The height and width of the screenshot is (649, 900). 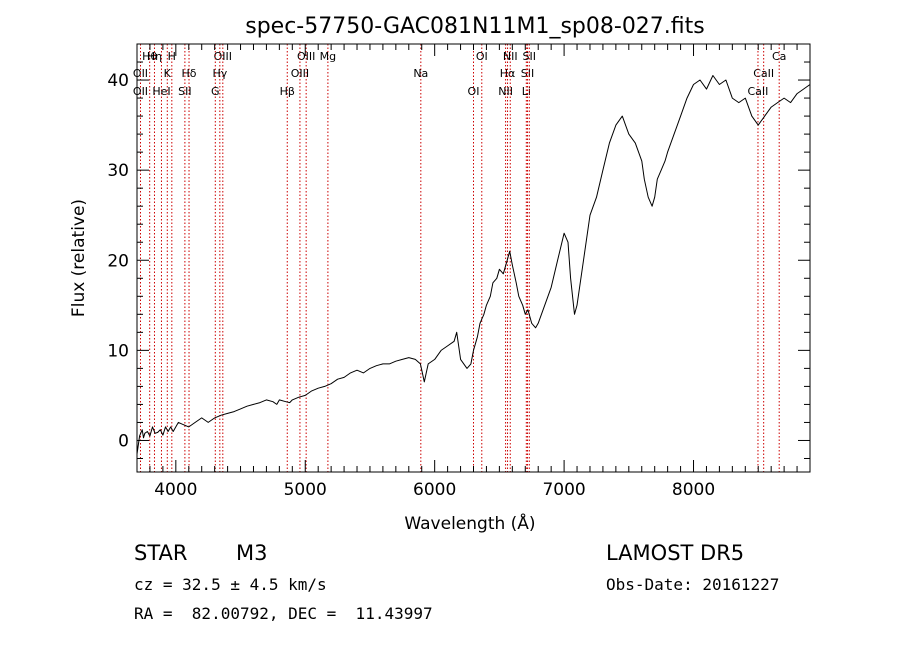 What do you see at coordinates (328, 56) in the screenshot?
I see `marker-label: Mg` at bounding box center [328, 56].